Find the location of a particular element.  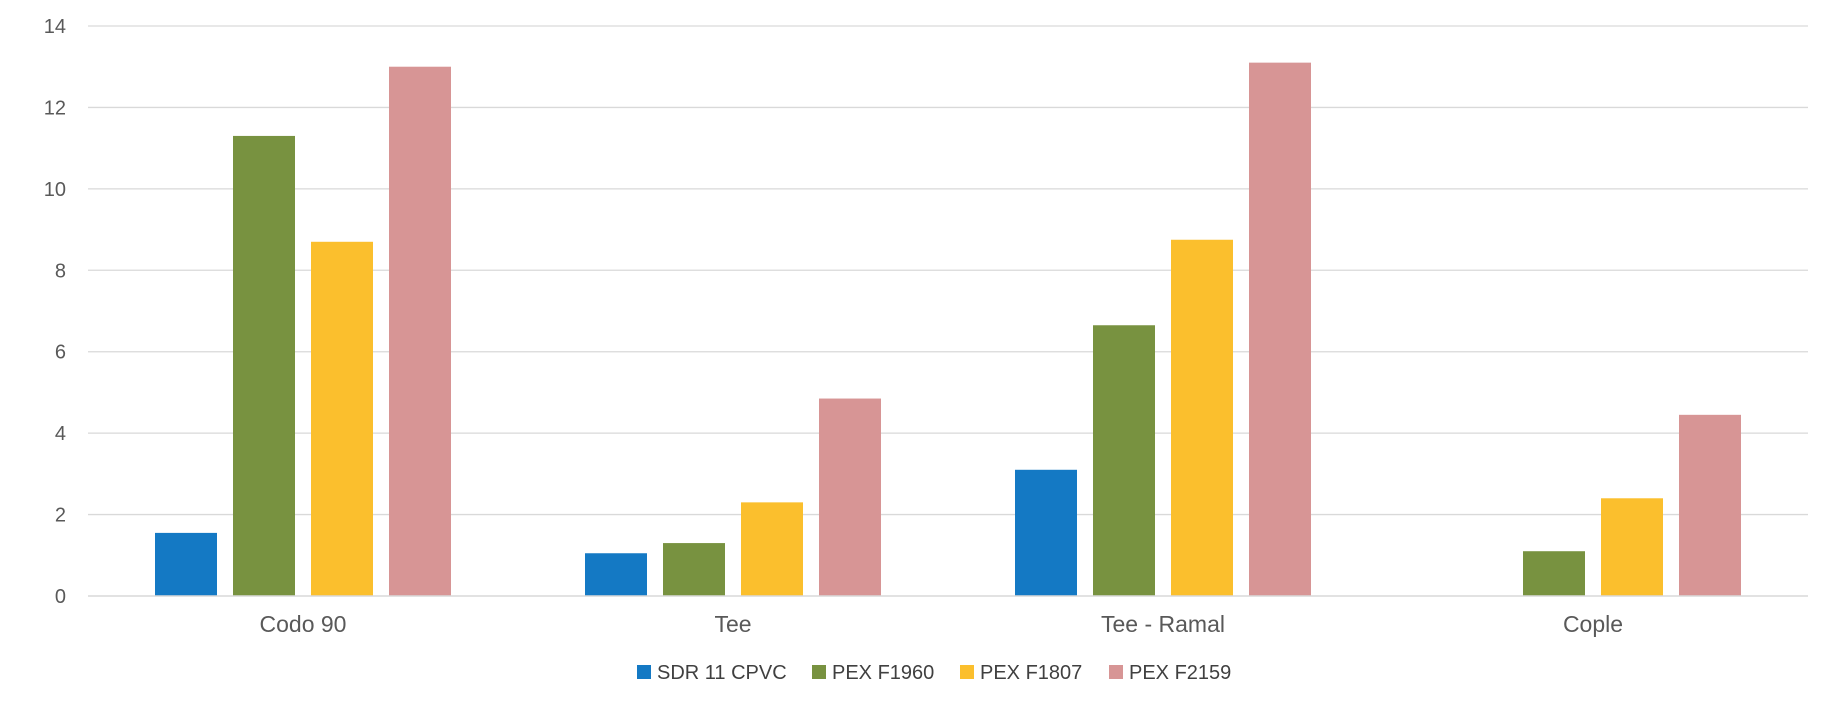

y-tick-label-10: 10 is located at coordinates (55, 190).